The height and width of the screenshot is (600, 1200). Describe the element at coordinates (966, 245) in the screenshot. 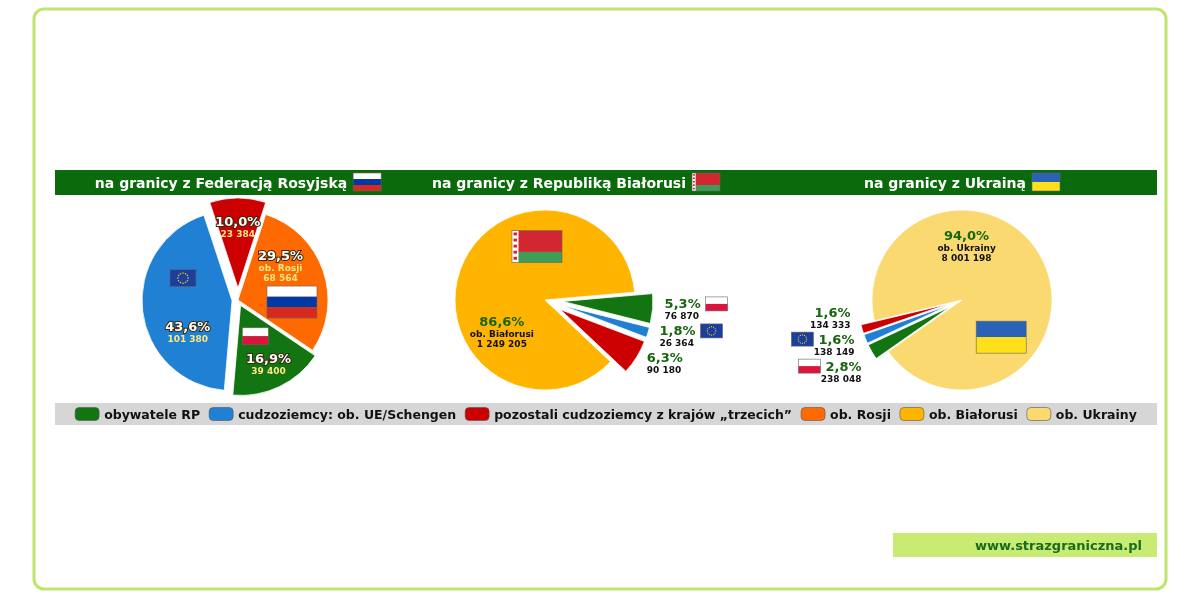

I see `data-label: 94,0% ob. Ukrainy 8 001 198` at that location.